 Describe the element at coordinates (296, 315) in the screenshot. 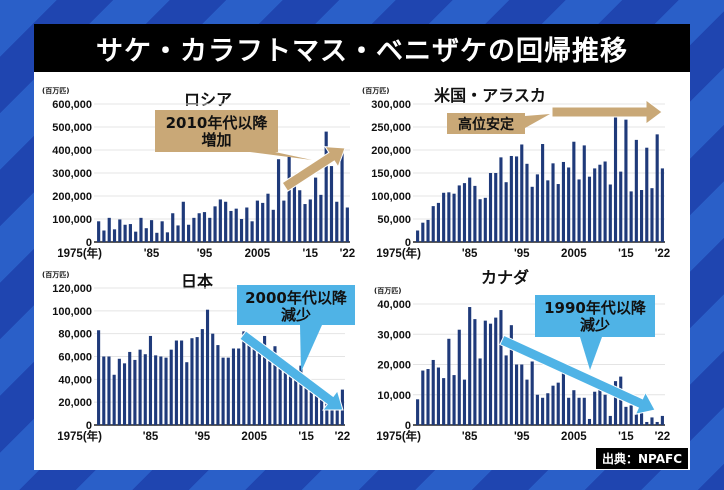

I see `annotation-line: 減少` at that location.